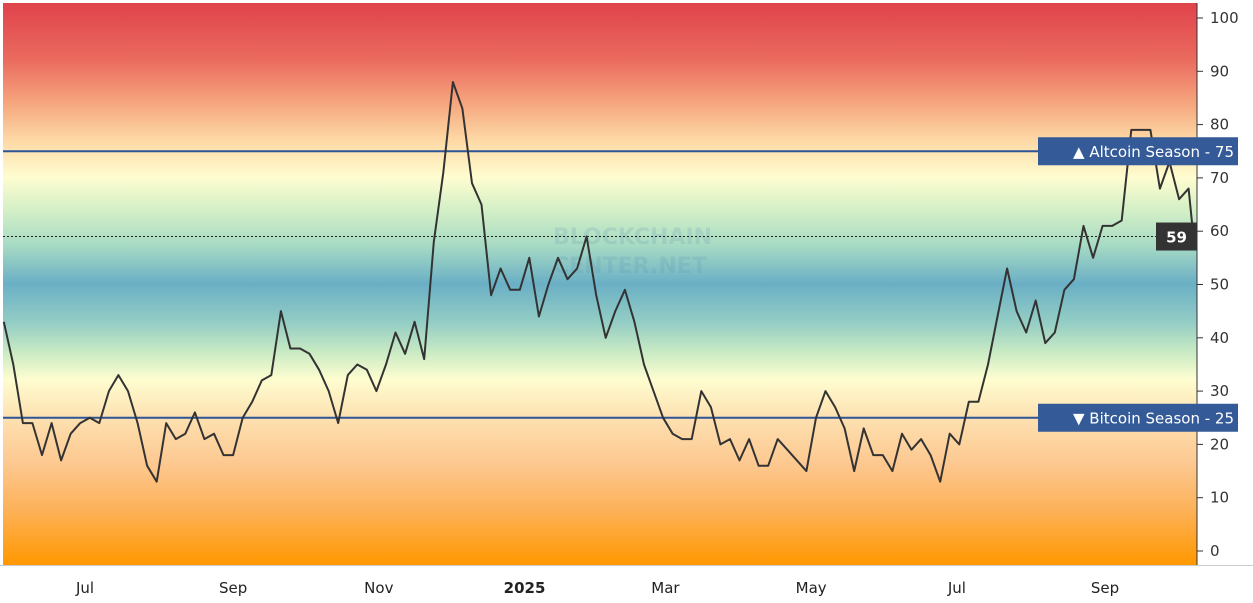 The height and width of the screenshot is (603, 1253). What do you see at coordinates (630, 266) in the screenshot?
I see `watermark-line-2: CENTER.NET` at bounding box center [630, 266].